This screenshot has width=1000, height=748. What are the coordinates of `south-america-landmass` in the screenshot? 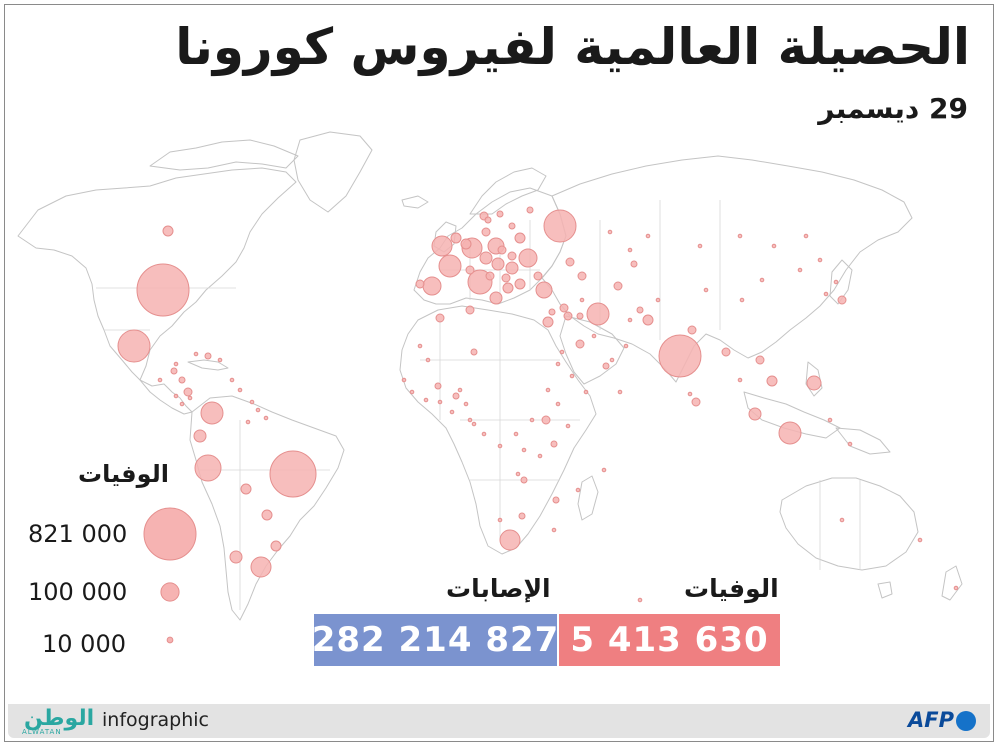 It's located at (267, 508).